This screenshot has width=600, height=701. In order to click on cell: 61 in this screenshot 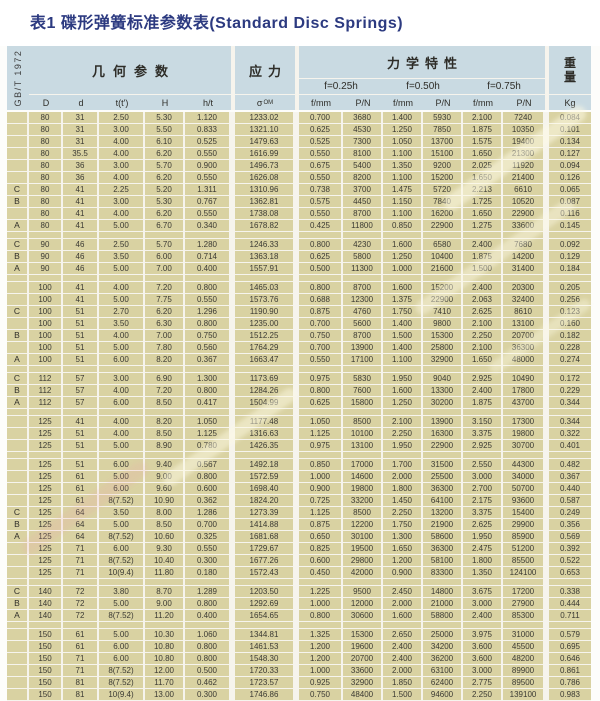, I will do `click(81, 634)`.